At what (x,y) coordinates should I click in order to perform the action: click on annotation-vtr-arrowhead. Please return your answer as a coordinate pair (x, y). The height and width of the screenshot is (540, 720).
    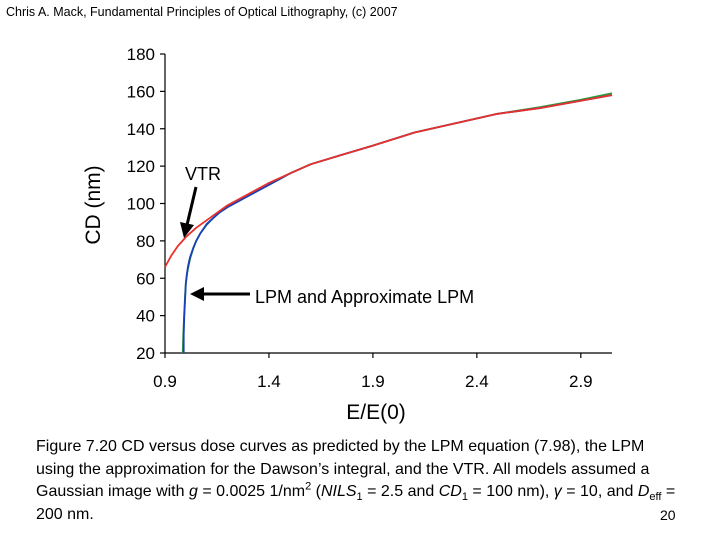
    Looking at the image, I should click on (187, 230).